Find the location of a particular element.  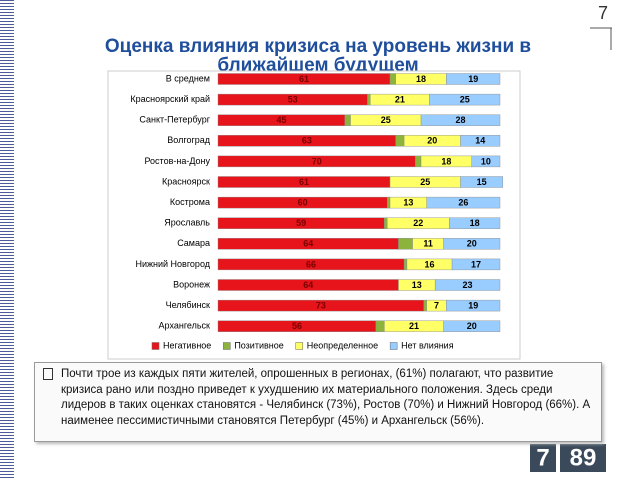

y-tick-label: Самара is located at coordinates (193, 243).